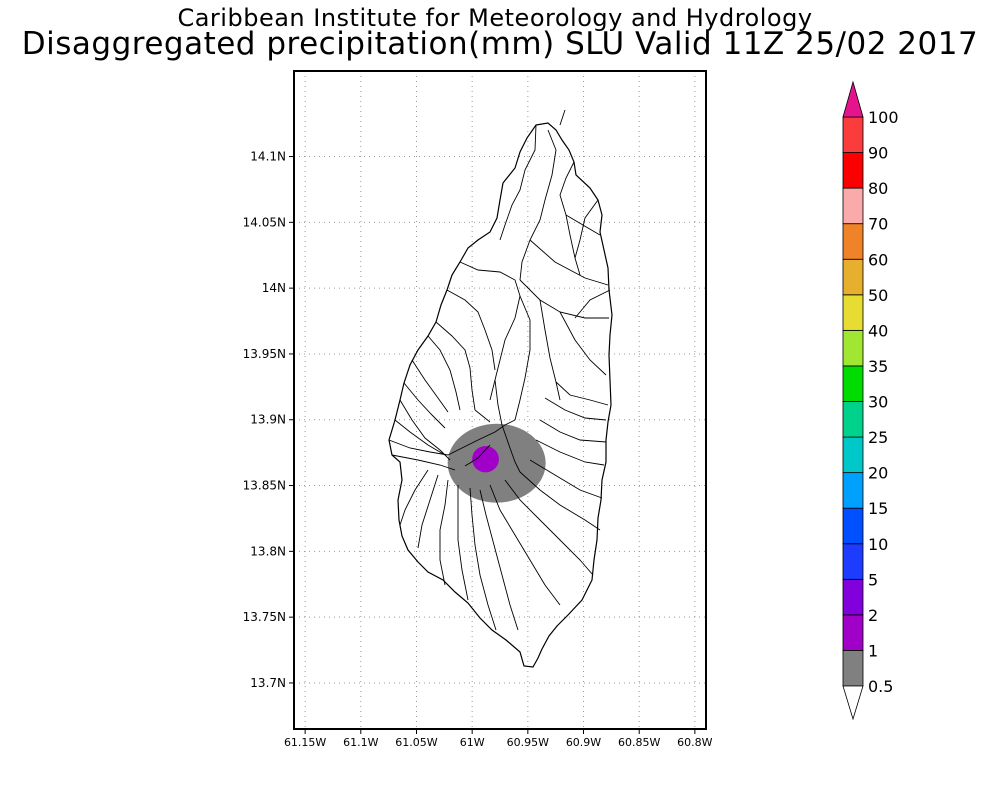 This screenshot has height=800, width=1000. What do you see at coordinates (472, 742) in the screenshot?
I see `x-tick-label: 61W` at bounding box center [472, 742].